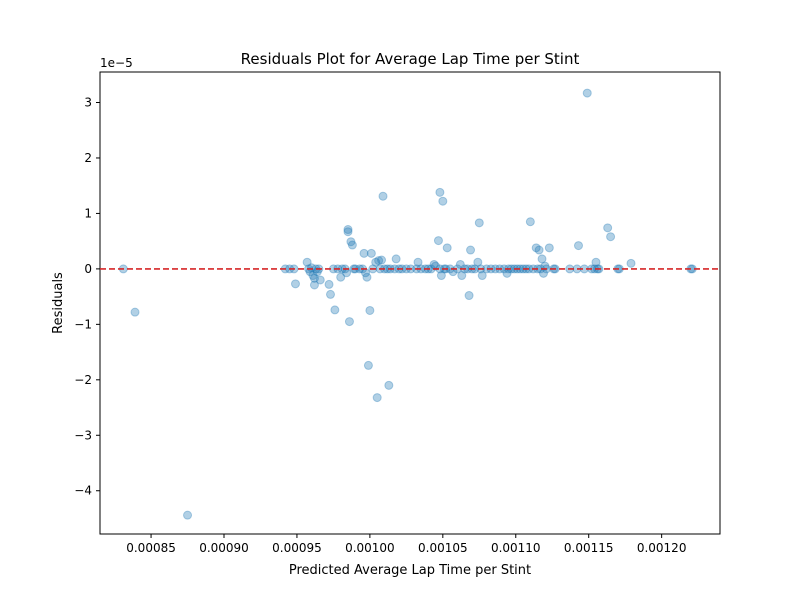 Image resolution: width=800 pixels, height=600 pixels. I want to click on y-axis-offset-text: 1e−5, so click(116, 63).